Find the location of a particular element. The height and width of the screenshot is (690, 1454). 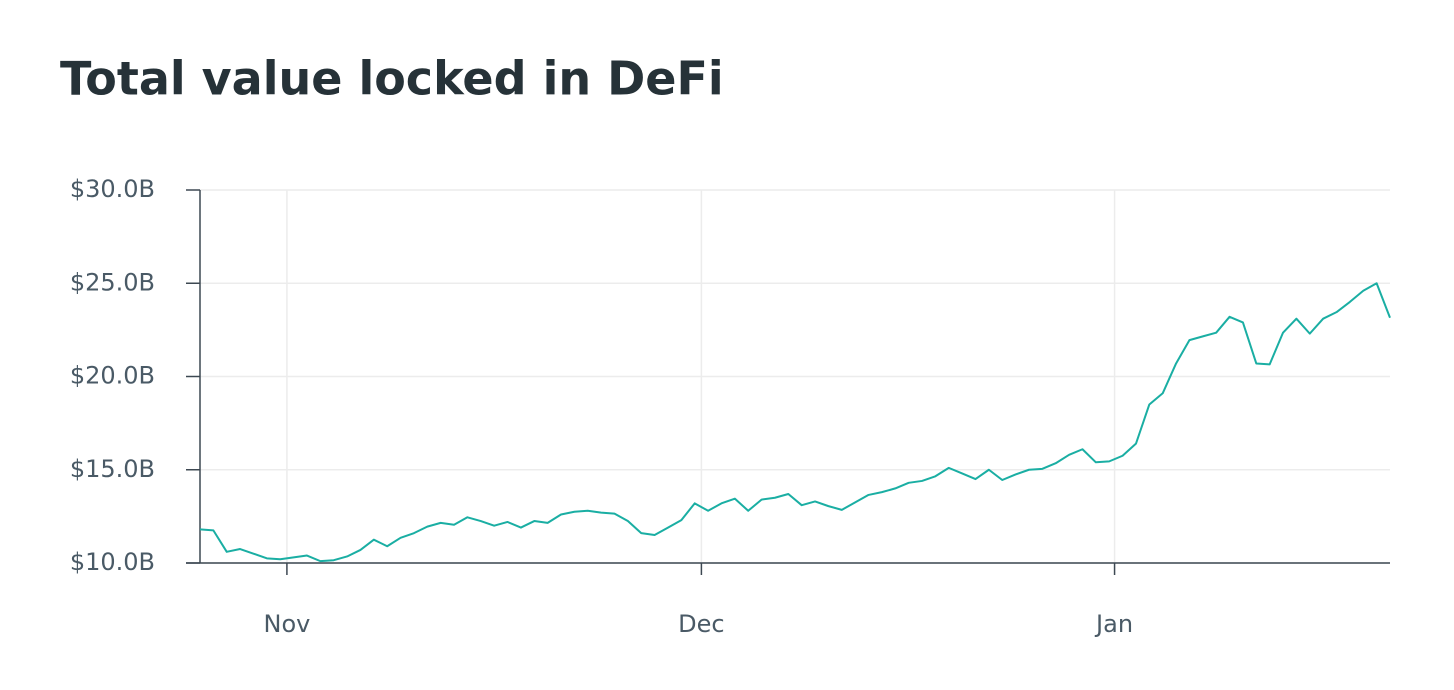

y-tick-label: $30.0B is located at coordinates (112, 189).